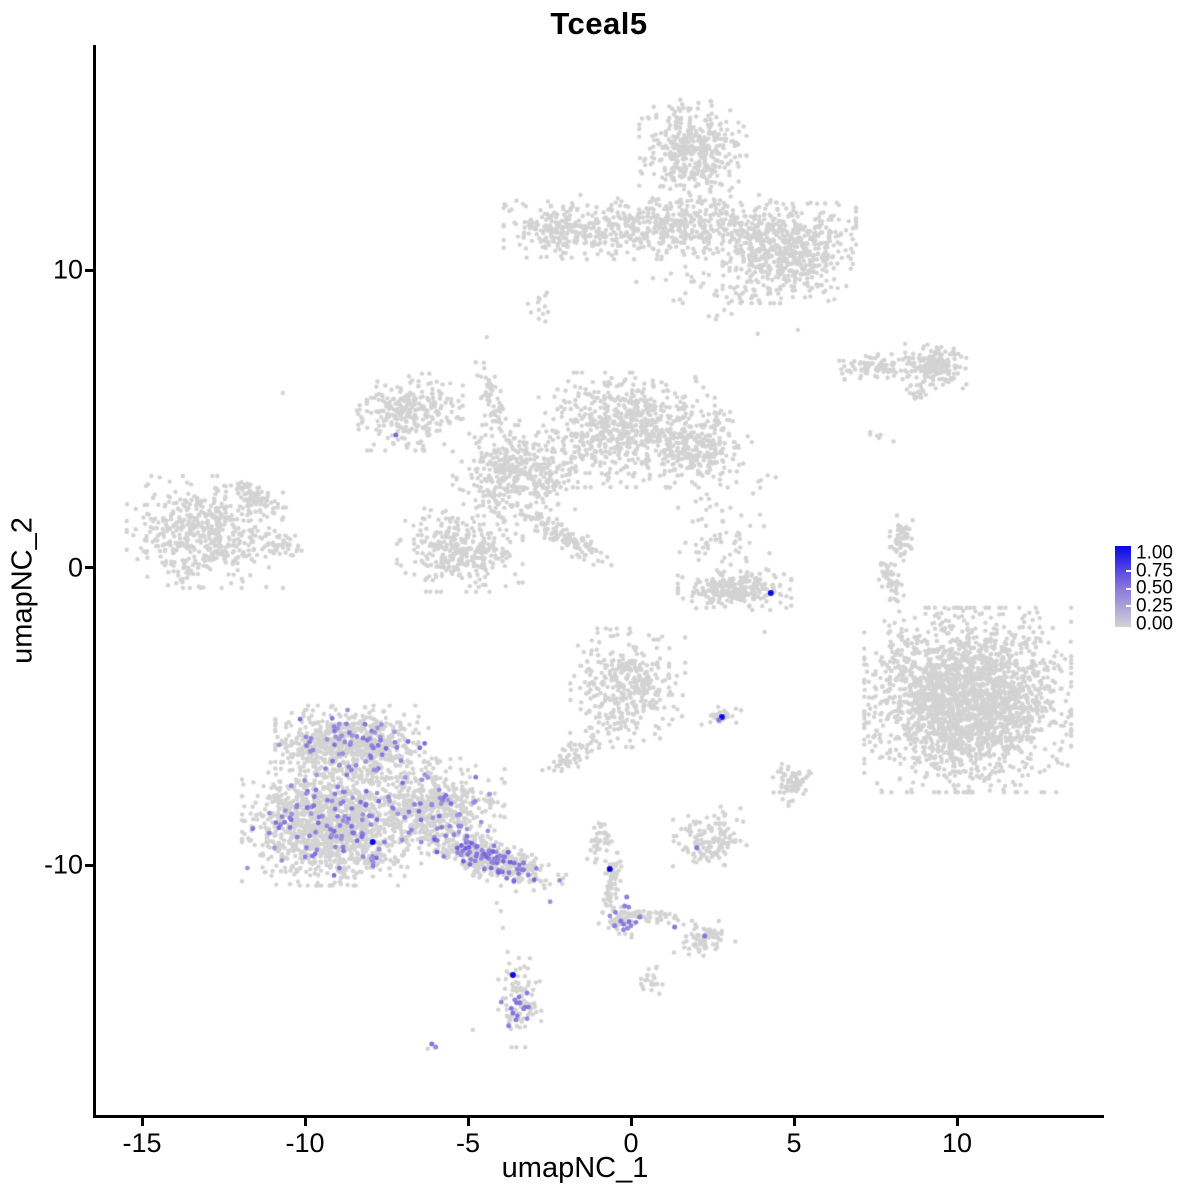 The width and height of the screenshot is (1200, 1200). What do you see at coordinates (1154, 624) in the screenshot?
I see `colorbar-label: 0.00` at bounding box center [1154, 624].